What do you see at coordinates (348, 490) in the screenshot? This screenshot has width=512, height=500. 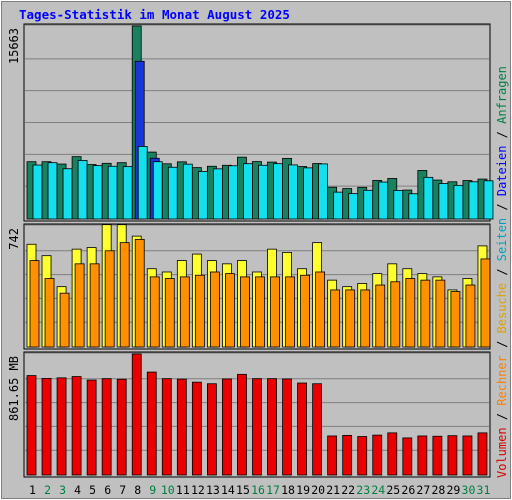 I see `day-label: 22` at bounding box center [348, 490].